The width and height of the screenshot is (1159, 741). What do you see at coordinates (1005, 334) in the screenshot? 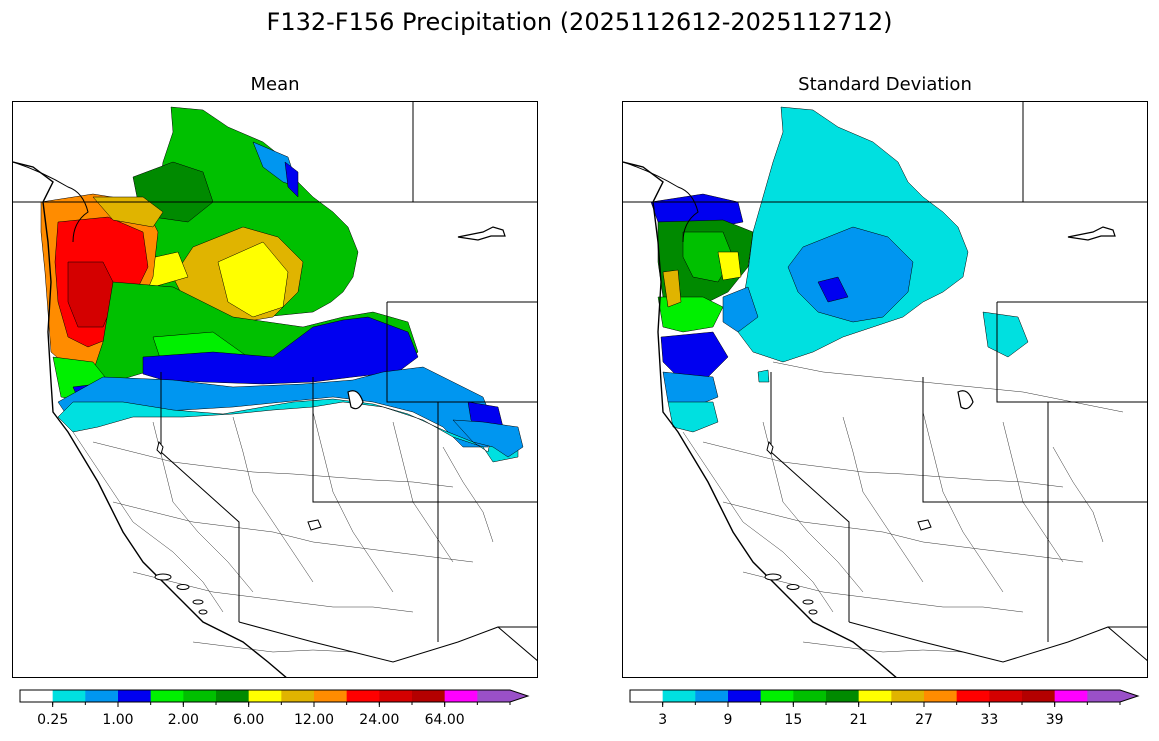
I see `region-cyan-east` at bounding box center [1005, 334].